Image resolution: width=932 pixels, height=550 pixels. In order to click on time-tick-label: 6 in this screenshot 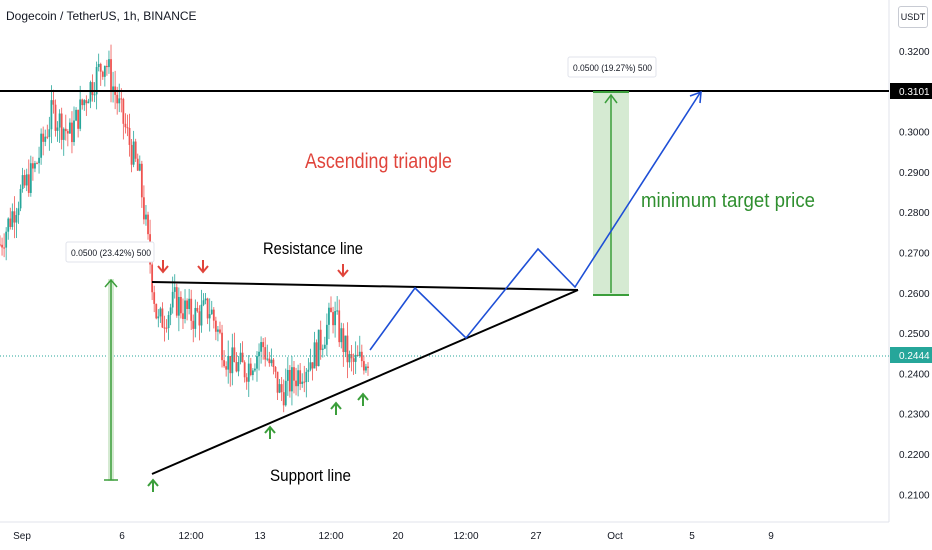, I will do `click(122, 536)`.